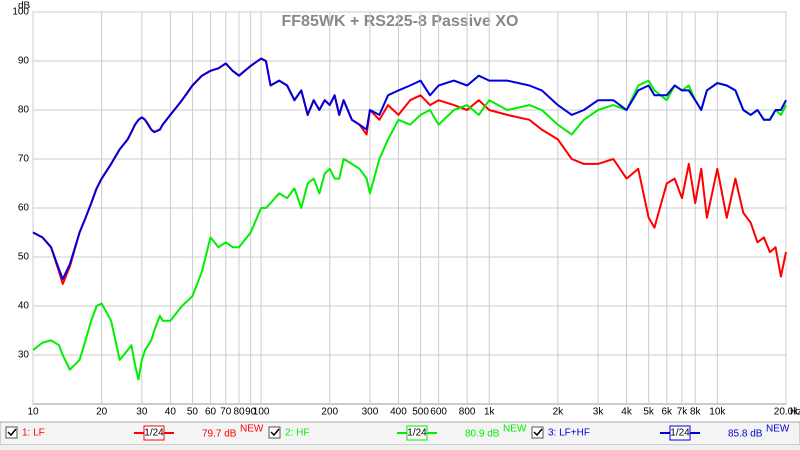 The height and width of the screenshot is (450, 800). I want to click on x-tick-label: 60, so click(211, 412).